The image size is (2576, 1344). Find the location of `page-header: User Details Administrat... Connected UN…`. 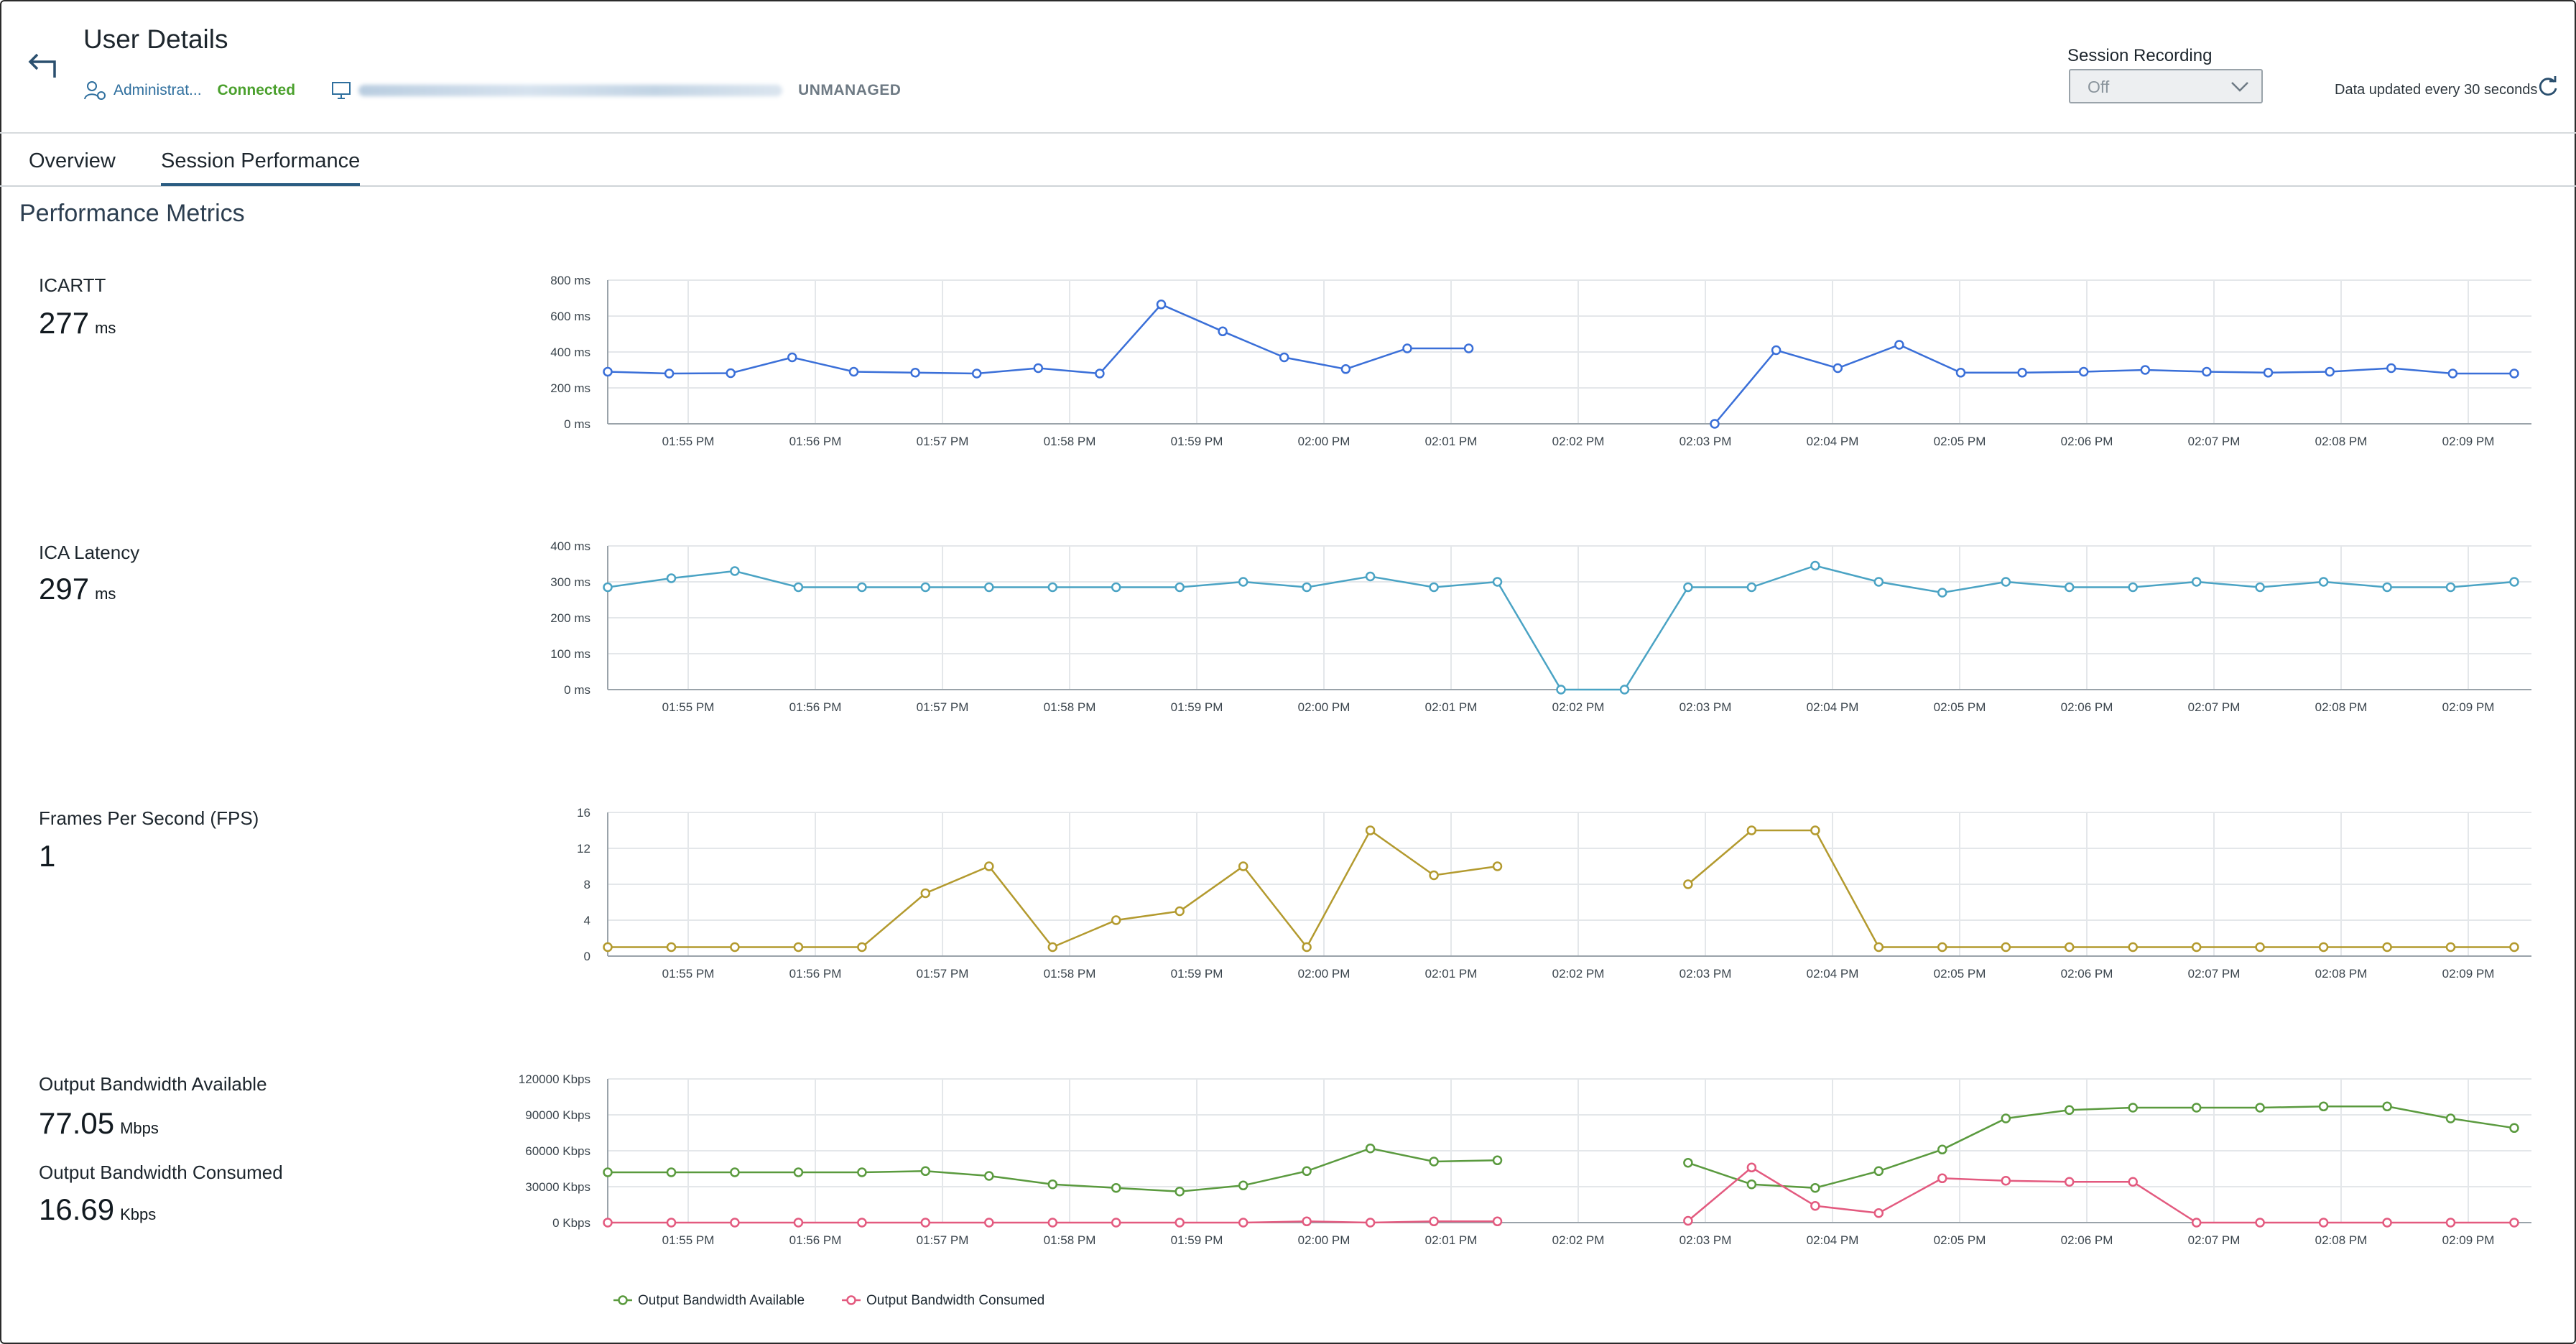

page-header: User Details Administrat... Connected UN… is located at coordinates (1288, 67).